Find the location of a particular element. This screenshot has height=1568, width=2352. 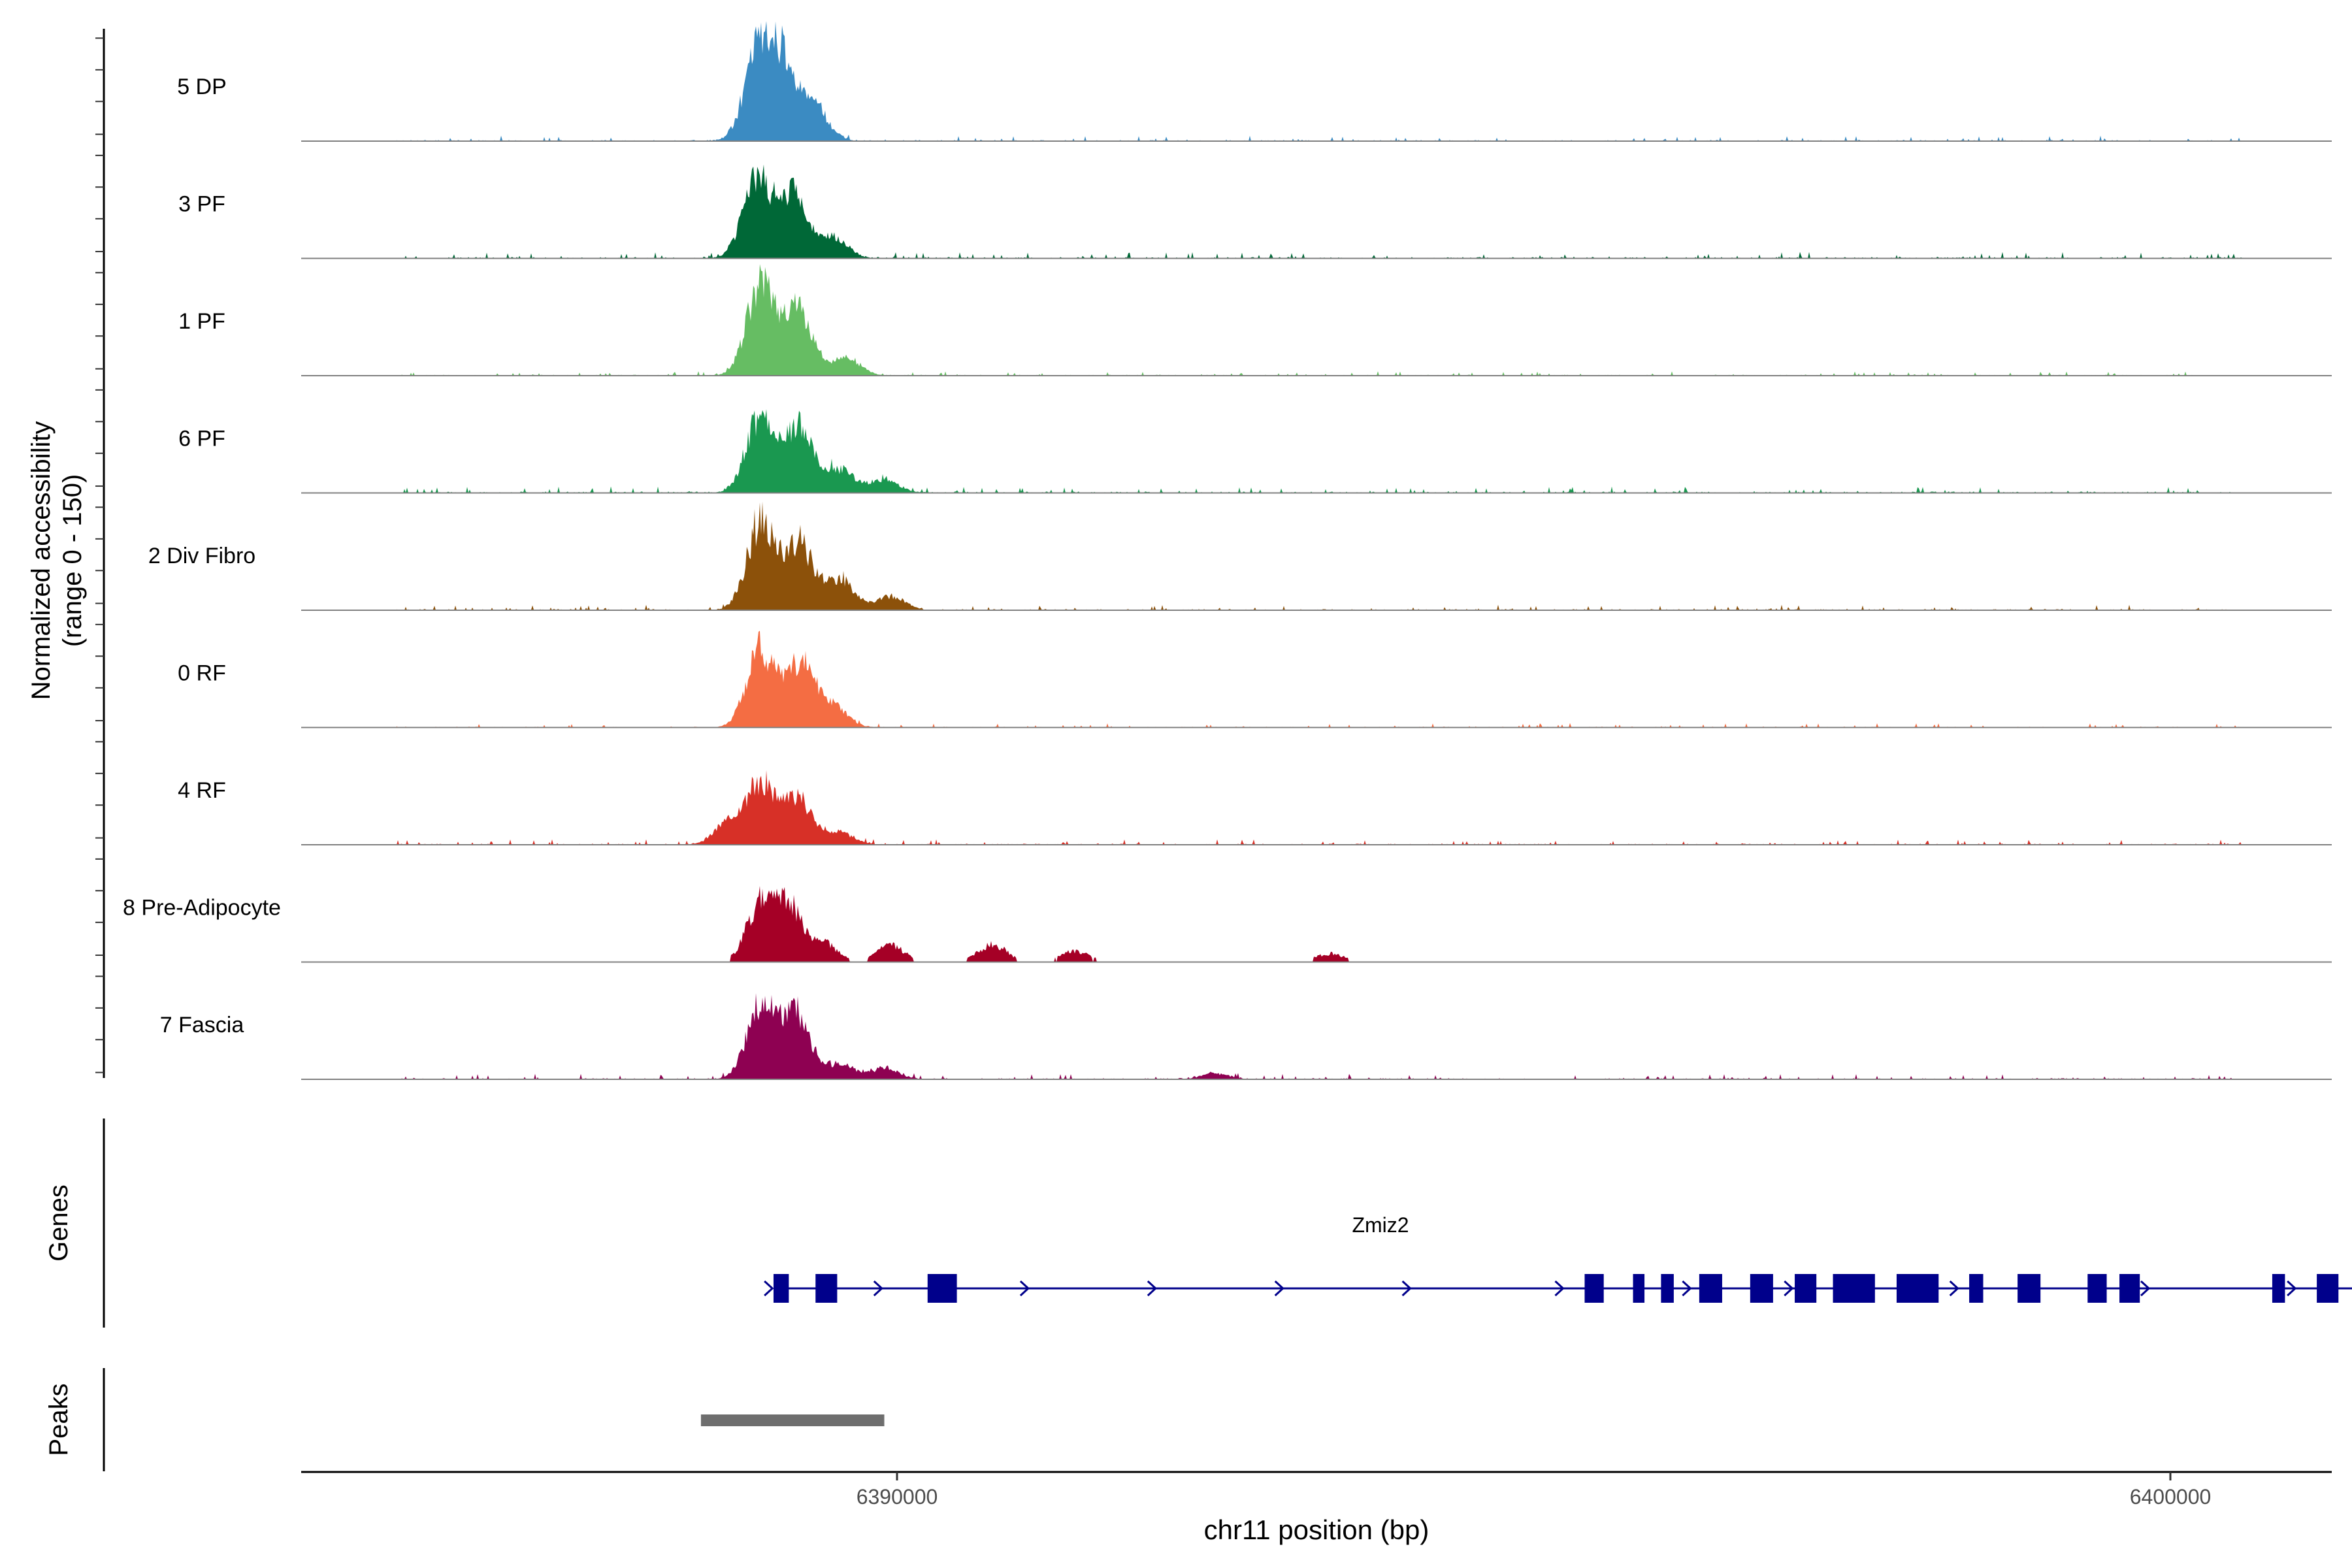

x-axis-label: chr11 position (bp) is located at coordinates (1316, 1529).